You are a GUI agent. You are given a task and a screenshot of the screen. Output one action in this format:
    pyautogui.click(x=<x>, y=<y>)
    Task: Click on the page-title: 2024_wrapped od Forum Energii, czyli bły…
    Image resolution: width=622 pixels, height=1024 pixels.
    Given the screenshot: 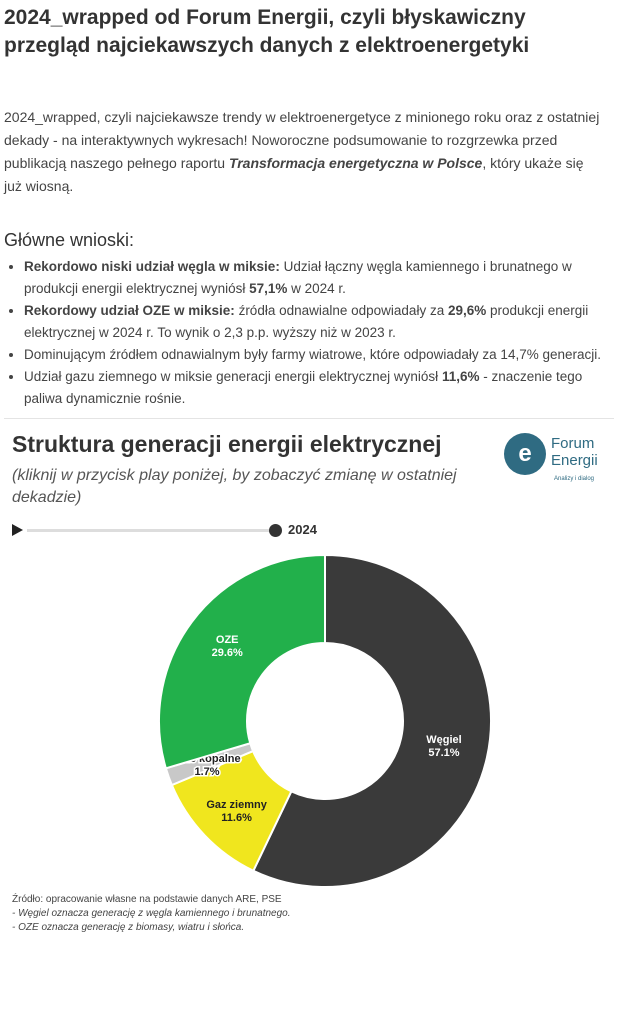 What is the action you would take?
    pyautogui.click(x=267, y=31)
    